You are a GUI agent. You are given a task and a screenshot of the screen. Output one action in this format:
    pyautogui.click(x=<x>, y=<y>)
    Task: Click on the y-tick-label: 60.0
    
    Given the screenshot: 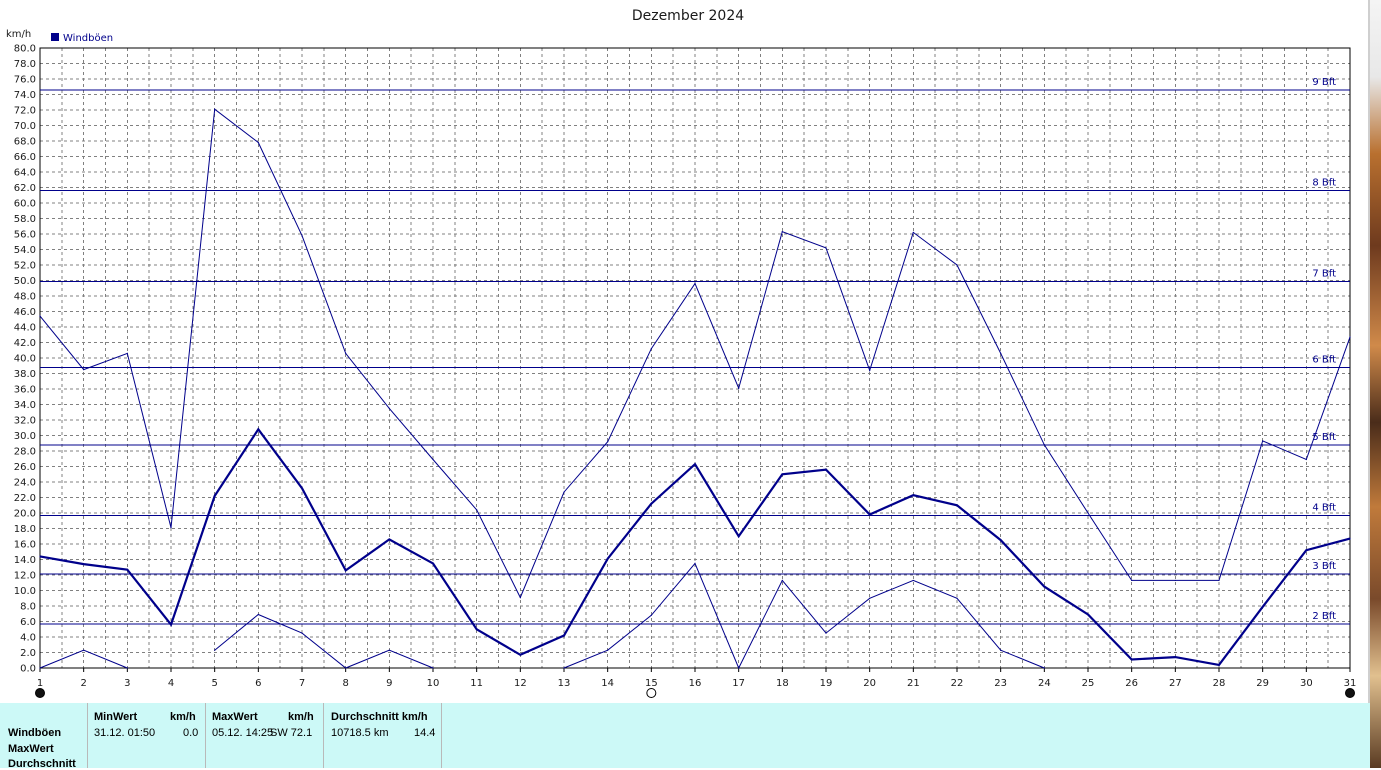 What is the action you would take?
    pyautogui.click(x=25, y=204)
    